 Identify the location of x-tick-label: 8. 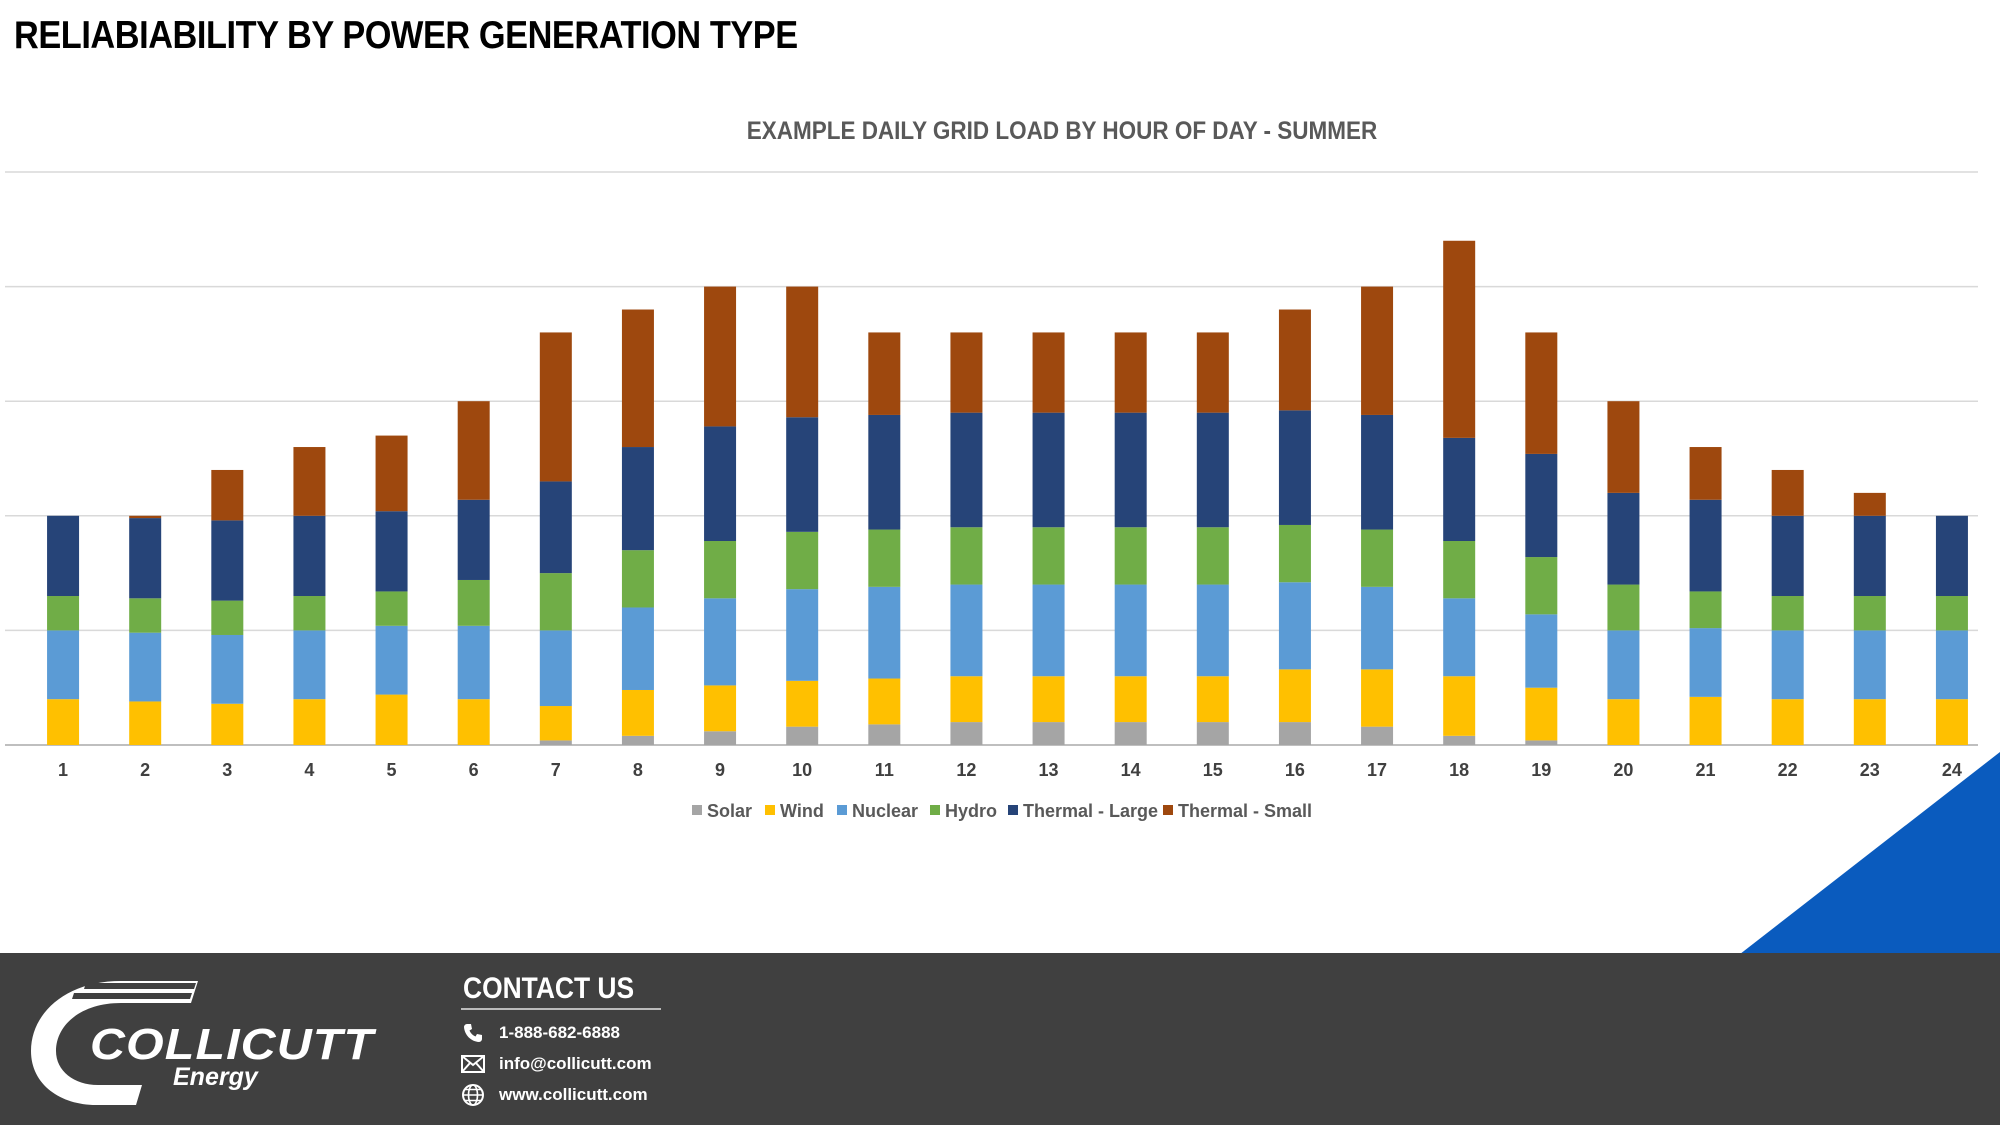
(638, 770).